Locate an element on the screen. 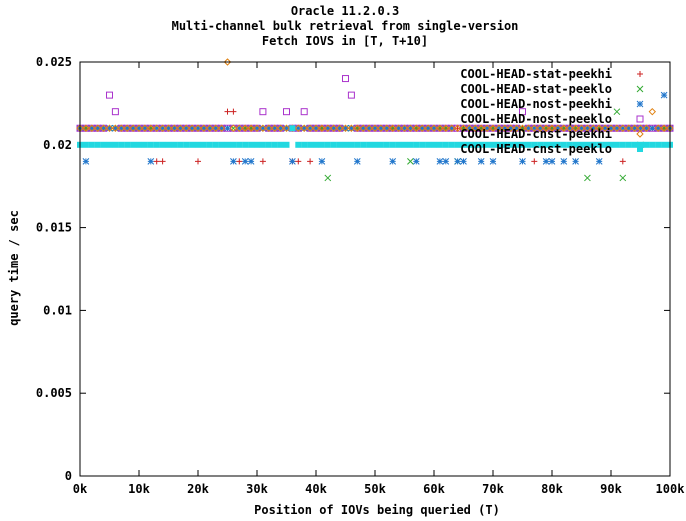  legend-label: COOL-HEAD-cnst-peekhi is located at coordinates (536, 134).